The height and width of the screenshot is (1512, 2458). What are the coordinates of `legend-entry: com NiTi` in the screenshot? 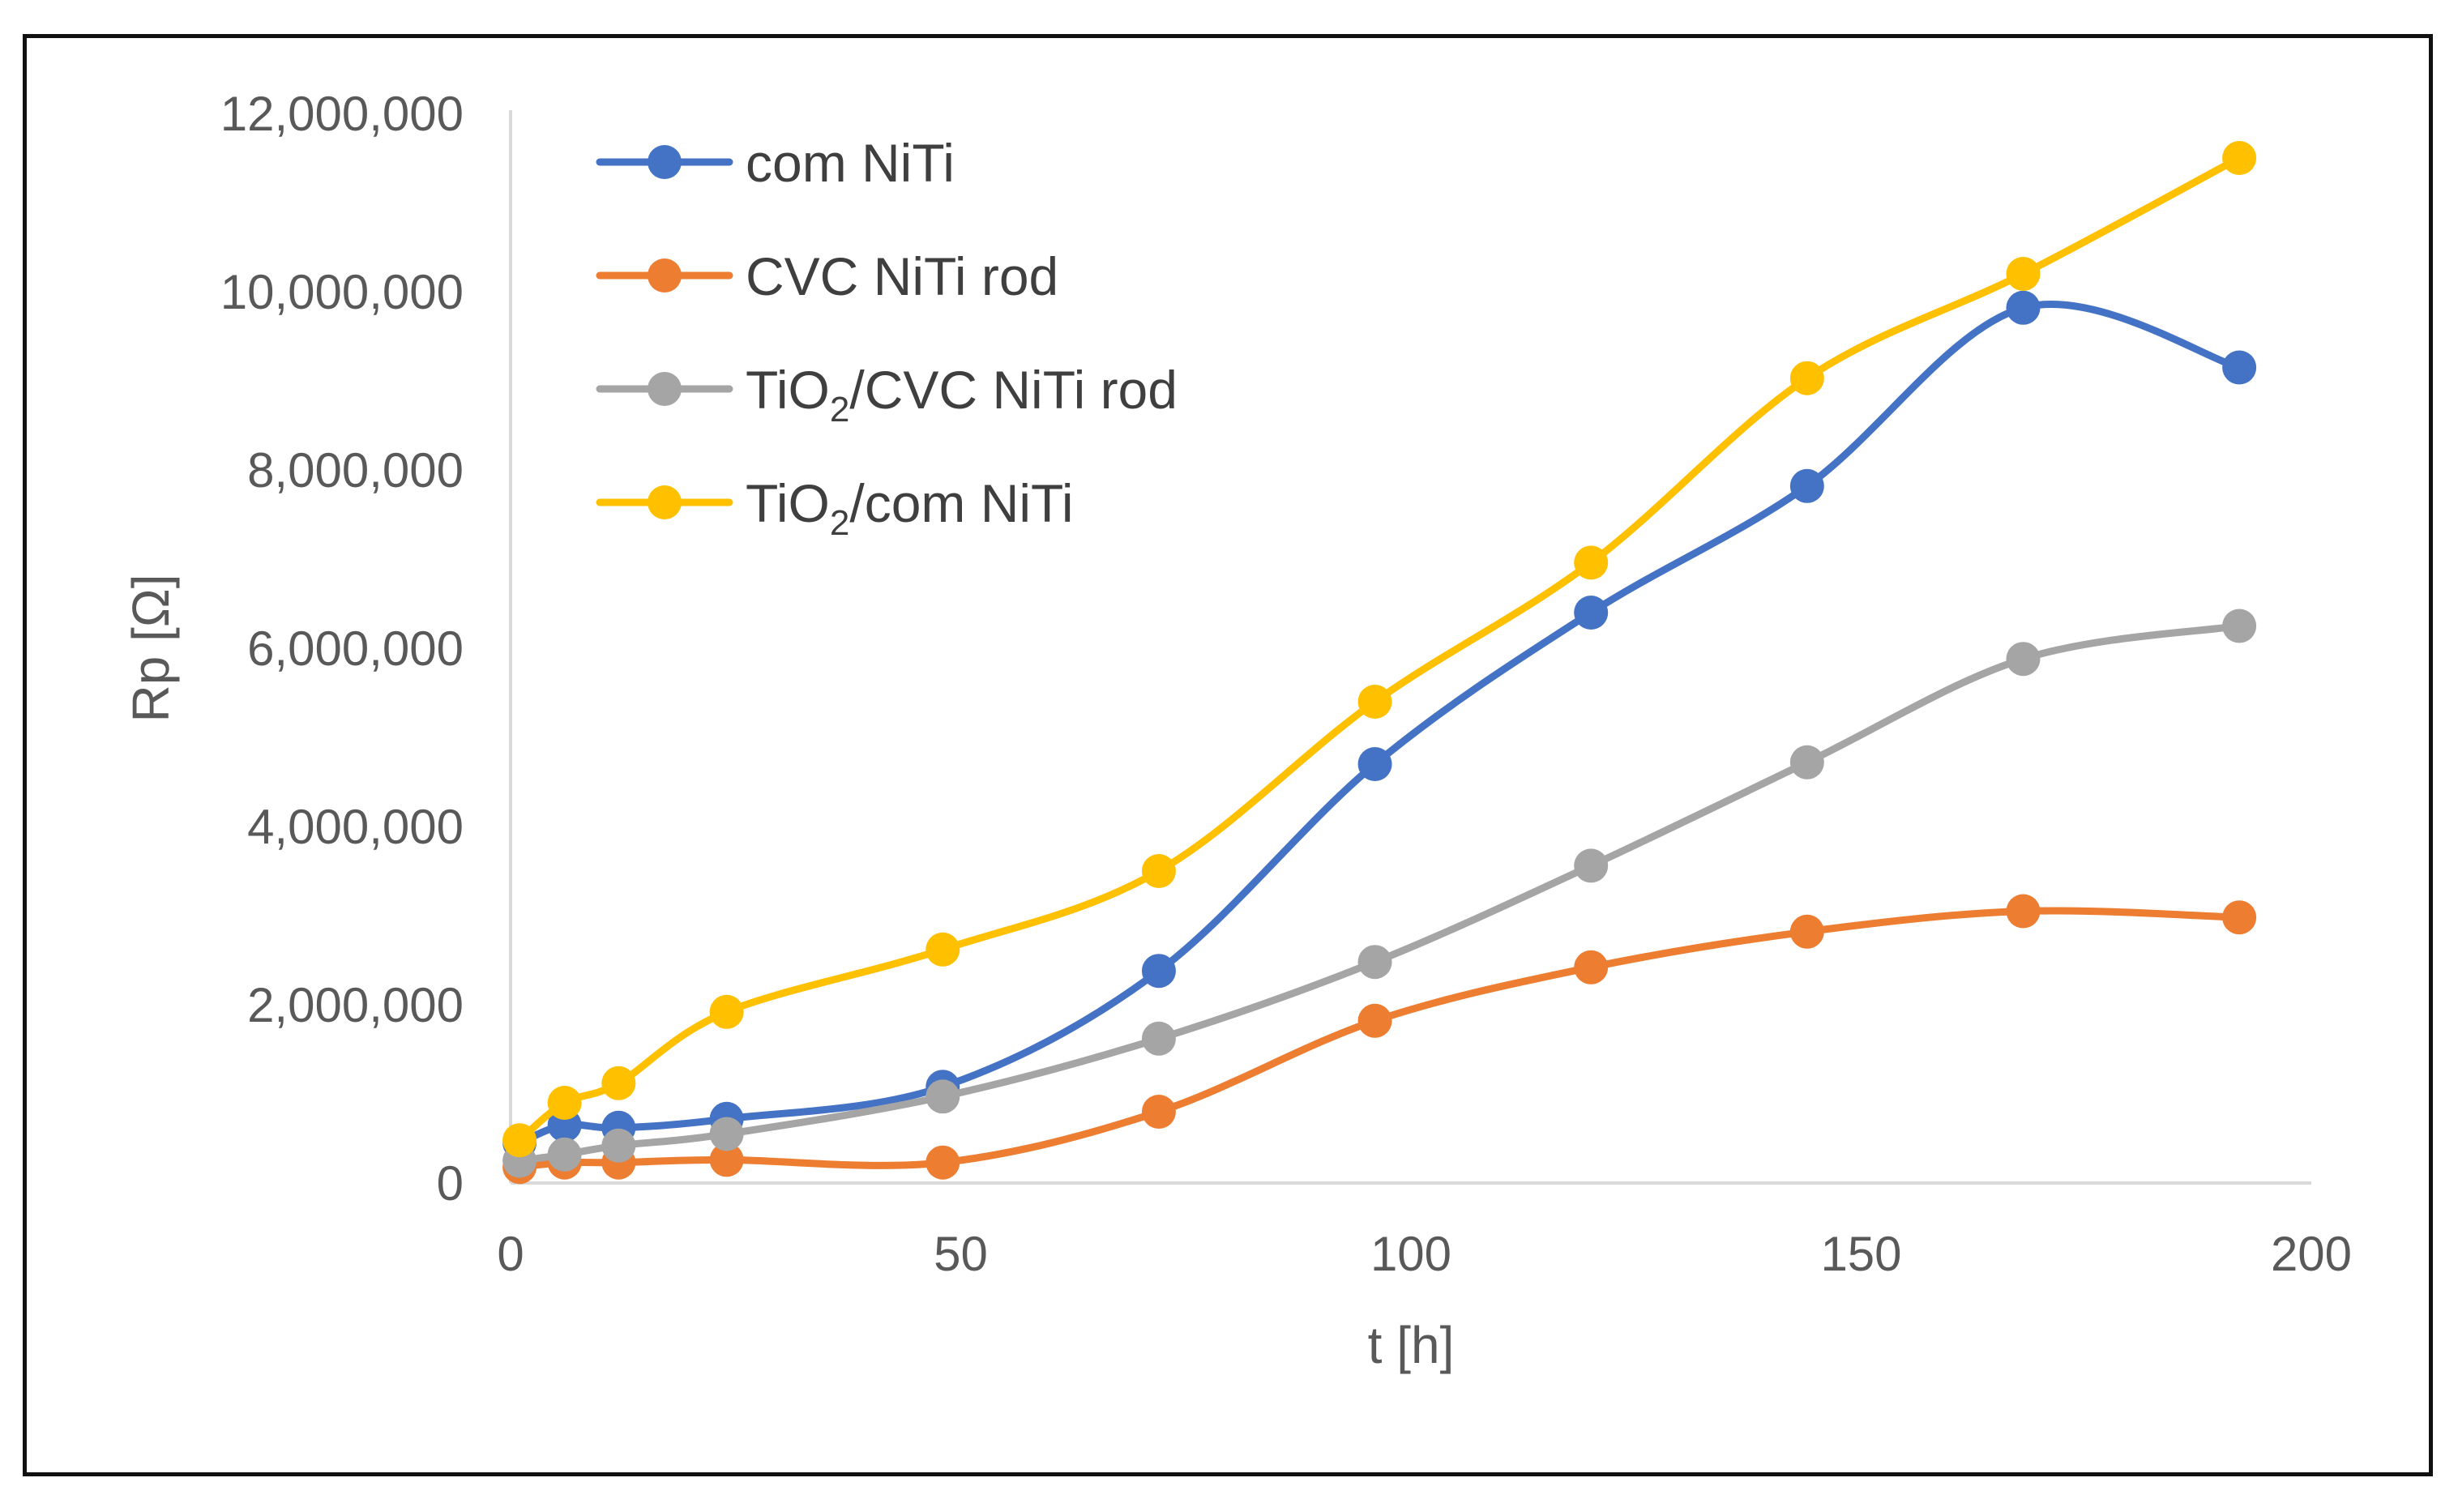 It's located at (775, 163).